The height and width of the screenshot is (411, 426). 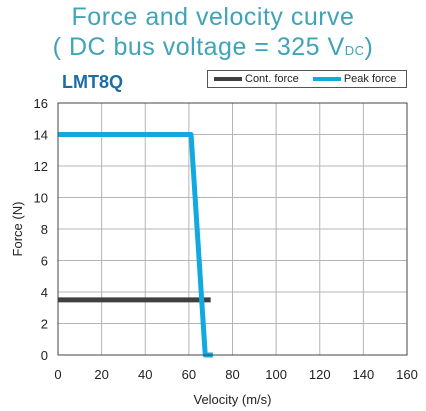 What do you see at coordinates (370, 79) in the screenshot?
I see `legend-label-peak-force: Peak force` at bounding box center [370, 79].